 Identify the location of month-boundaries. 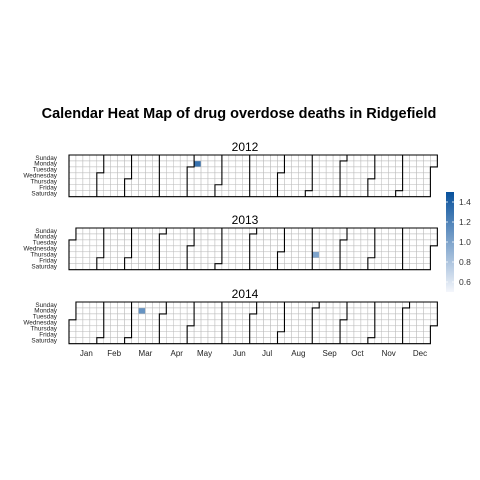
(253, 323).